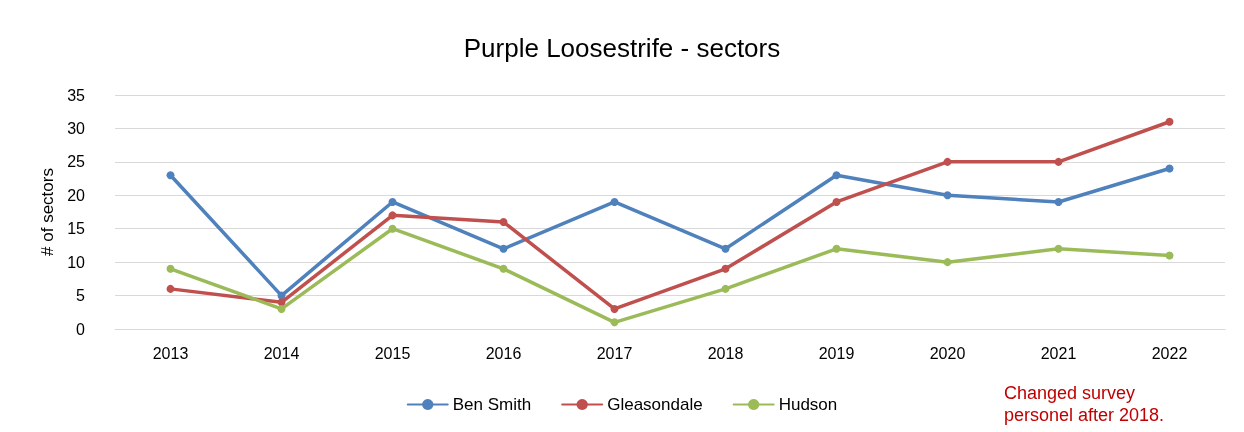 The width and height of the screenshot is (1244, 432). I want to click on y-tick-label: 15, so click(76, 229).